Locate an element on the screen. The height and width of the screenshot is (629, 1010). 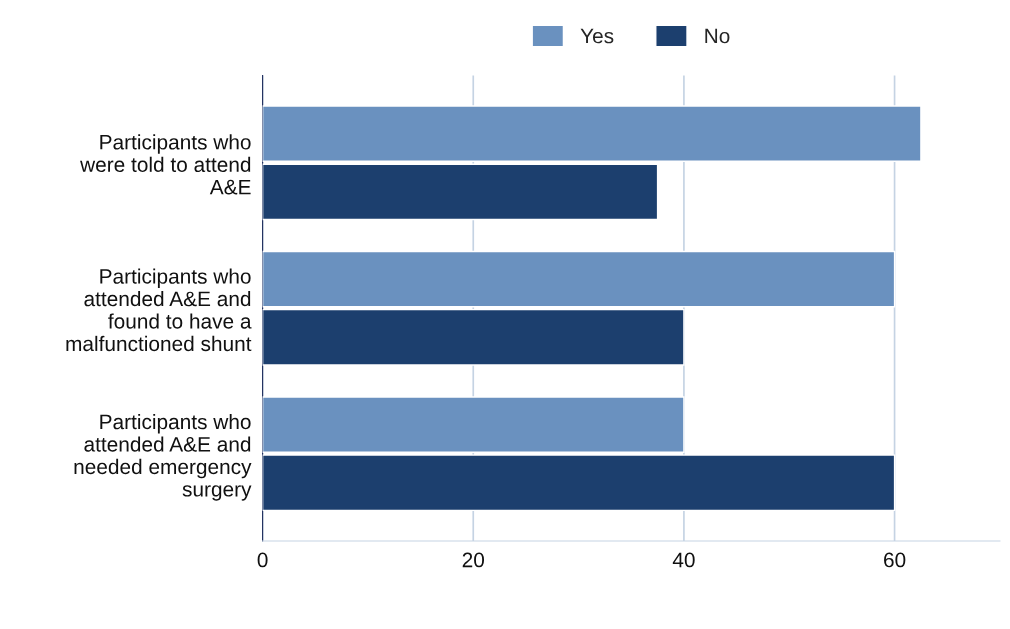
legend-label: Yes is located at coordinates (597, 36).